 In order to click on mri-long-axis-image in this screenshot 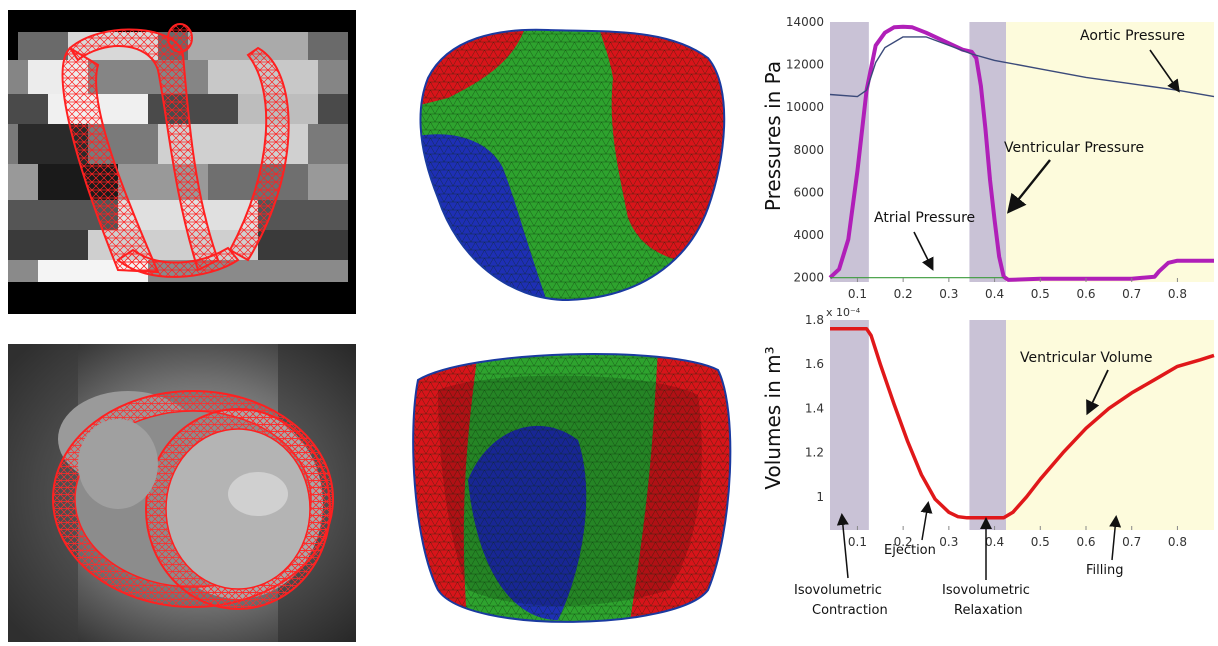, I will do `click(182, 162)`.